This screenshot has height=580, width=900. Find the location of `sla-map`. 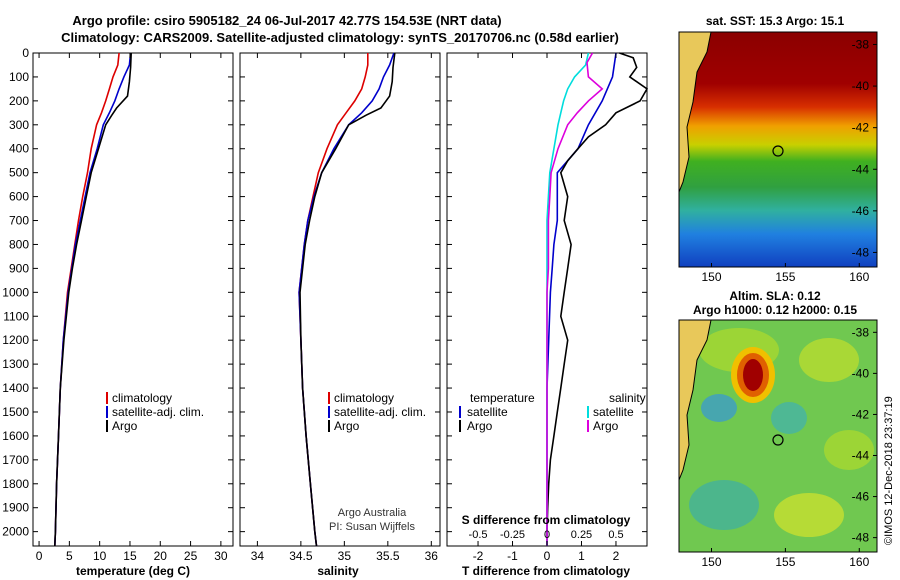

sla-map is located at coordinates (778, 436).